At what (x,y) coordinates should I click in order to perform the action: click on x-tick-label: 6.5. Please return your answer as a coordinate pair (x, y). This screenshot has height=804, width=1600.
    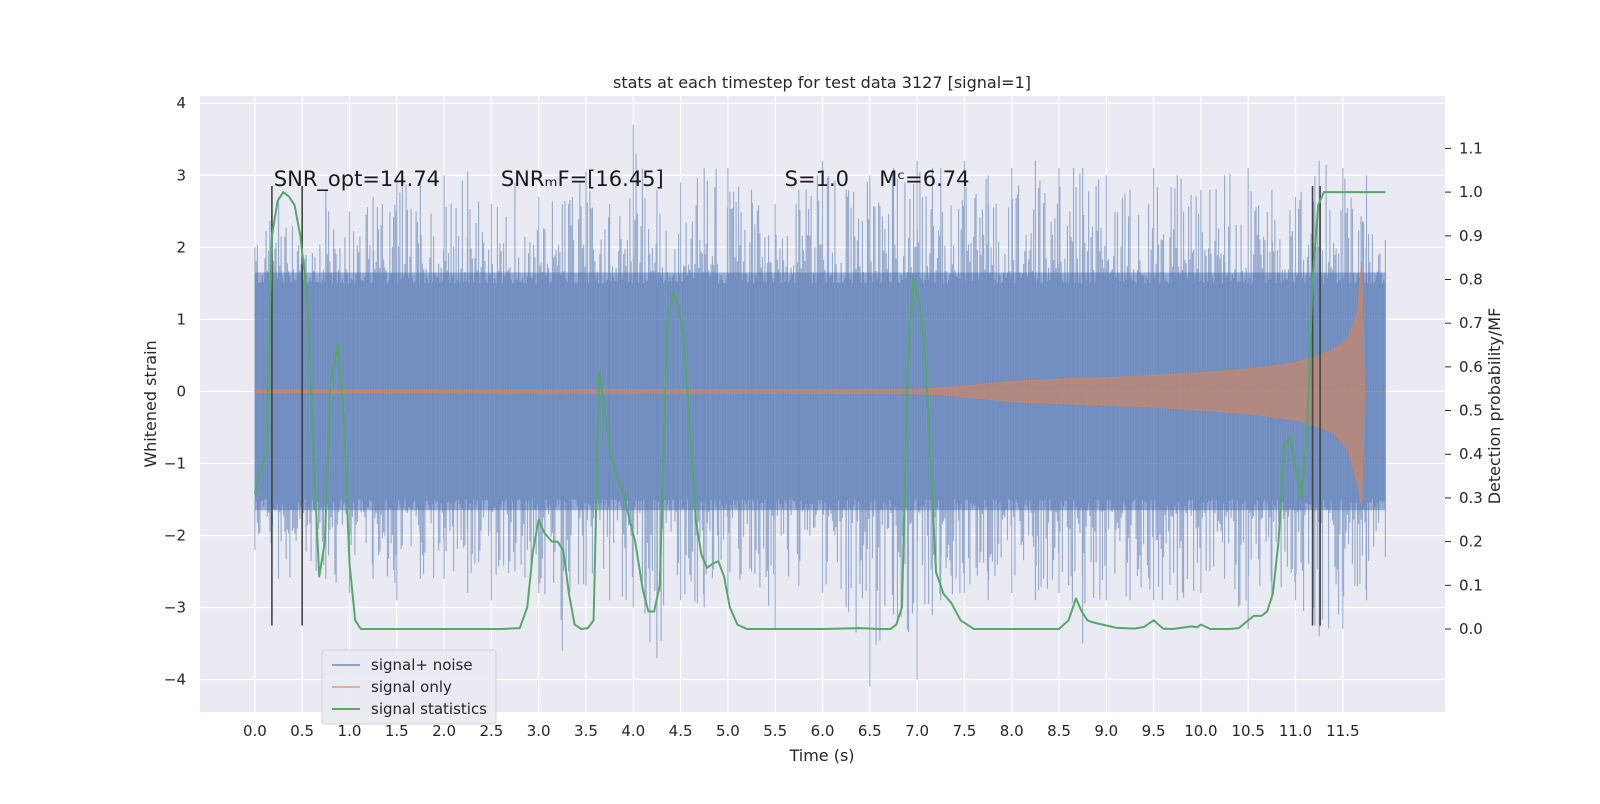
    Looking at the image, I should click on (870, 731).